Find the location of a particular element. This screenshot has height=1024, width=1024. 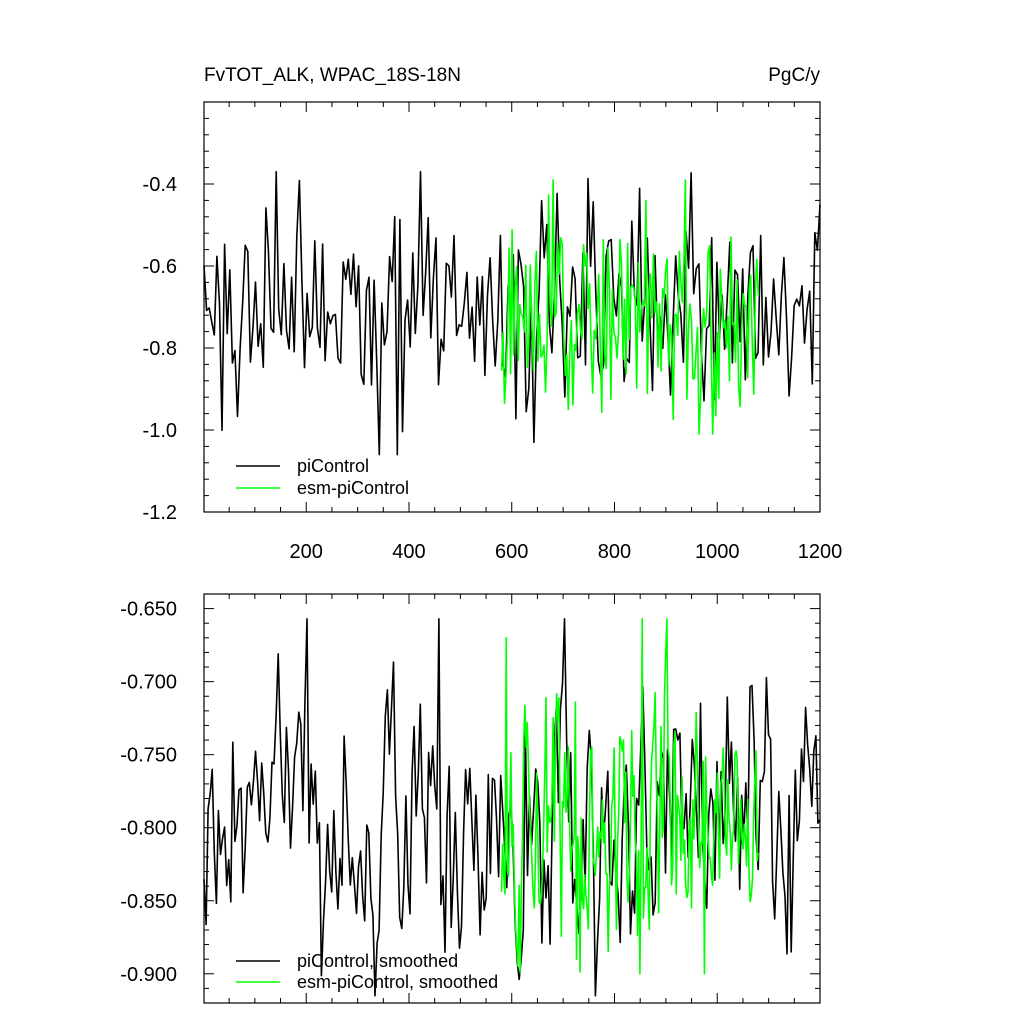

x-tick-label: 200 is located at coordinates (306, 552).